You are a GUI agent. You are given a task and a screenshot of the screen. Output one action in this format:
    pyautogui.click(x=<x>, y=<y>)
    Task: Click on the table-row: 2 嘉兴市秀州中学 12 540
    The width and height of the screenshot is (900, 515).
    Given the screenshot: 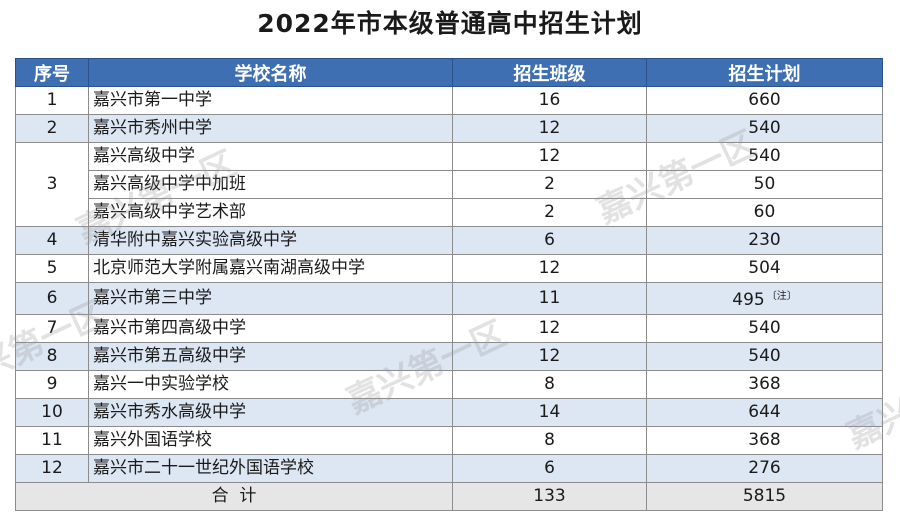 What is the action you would take?
    pyautogui.click(x=449, y=128)
    